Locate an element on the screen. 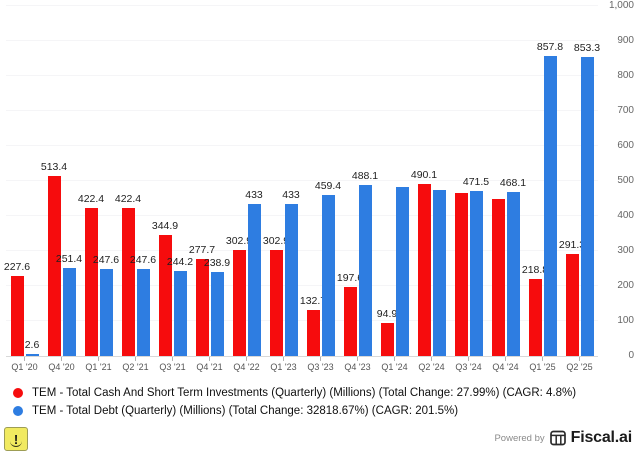 The image size is (640, 454). bar-group: 490.1 is located at coordinates (430, 181).